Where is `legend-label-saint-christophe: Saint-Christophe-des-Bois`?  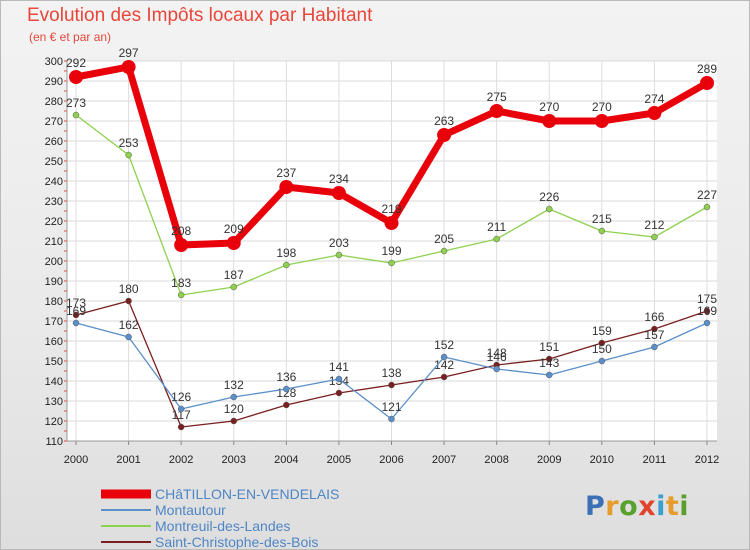 legend-label-saint-christophe: Saint-Christophe-des-Bois is located at coordinates (237, 542).